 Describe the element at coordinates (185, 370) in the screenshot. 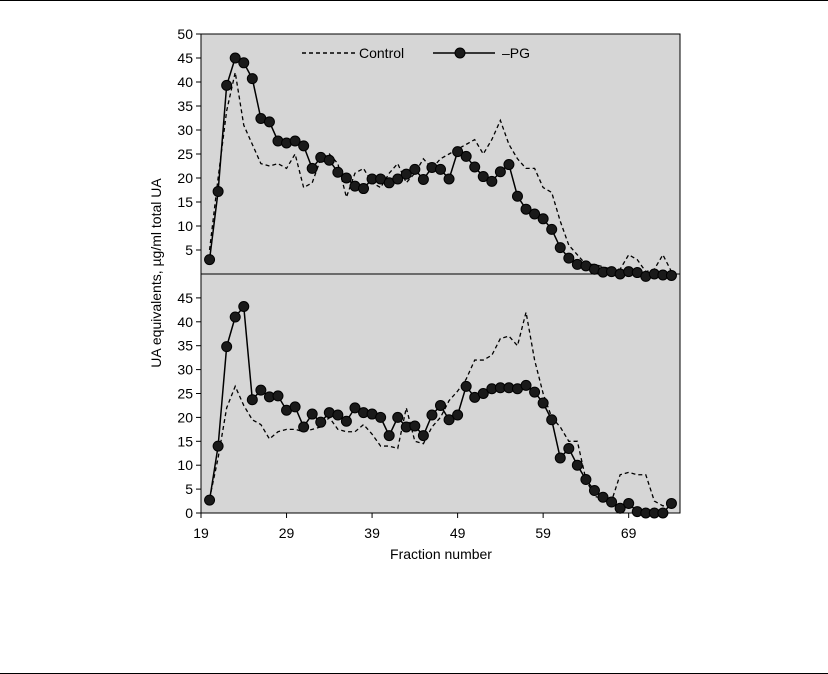

I see `bottom-y-tick-label: 30` at that location.